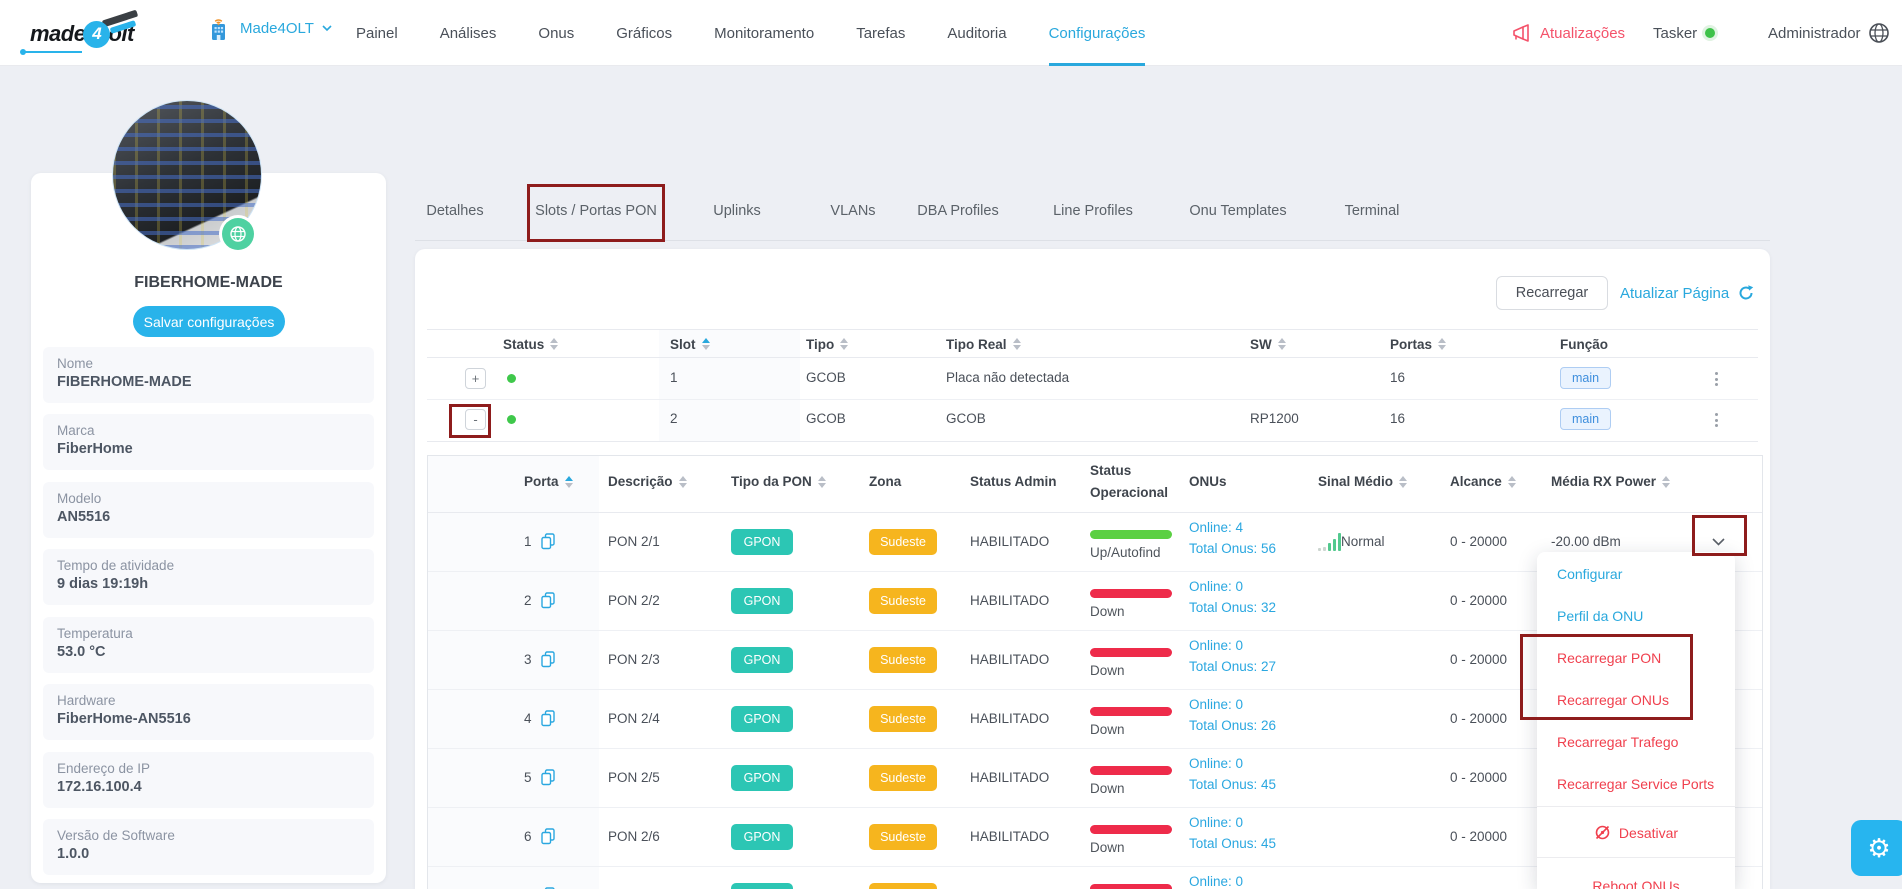 Image resolution: width=1902 pixels, height=889 pixels. I want to click on menu-divider, so click(1636, 806).